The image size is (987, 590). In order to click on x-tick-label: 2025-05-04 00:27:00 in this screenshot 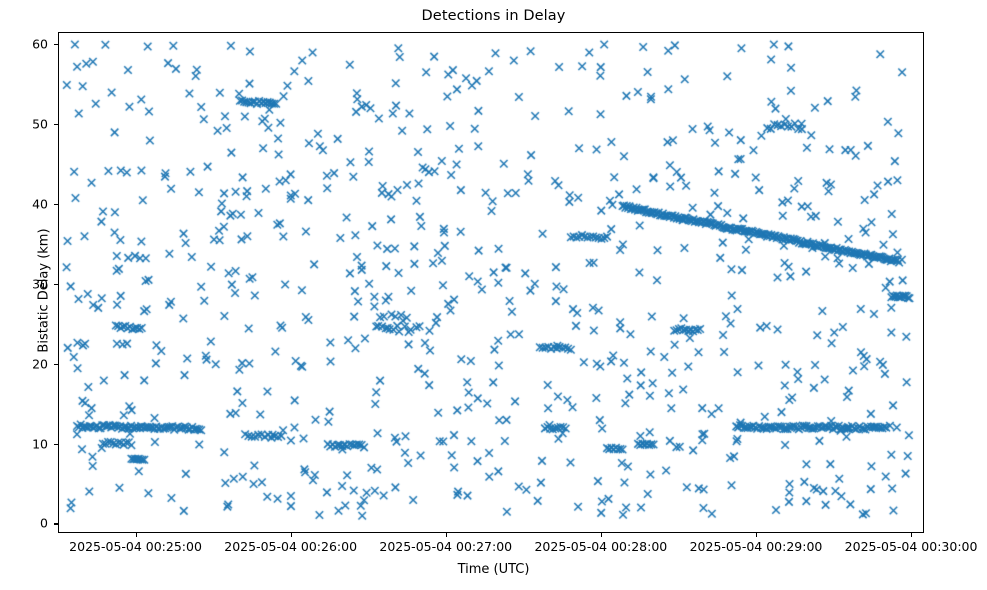, I will do `click(446, 546)`.